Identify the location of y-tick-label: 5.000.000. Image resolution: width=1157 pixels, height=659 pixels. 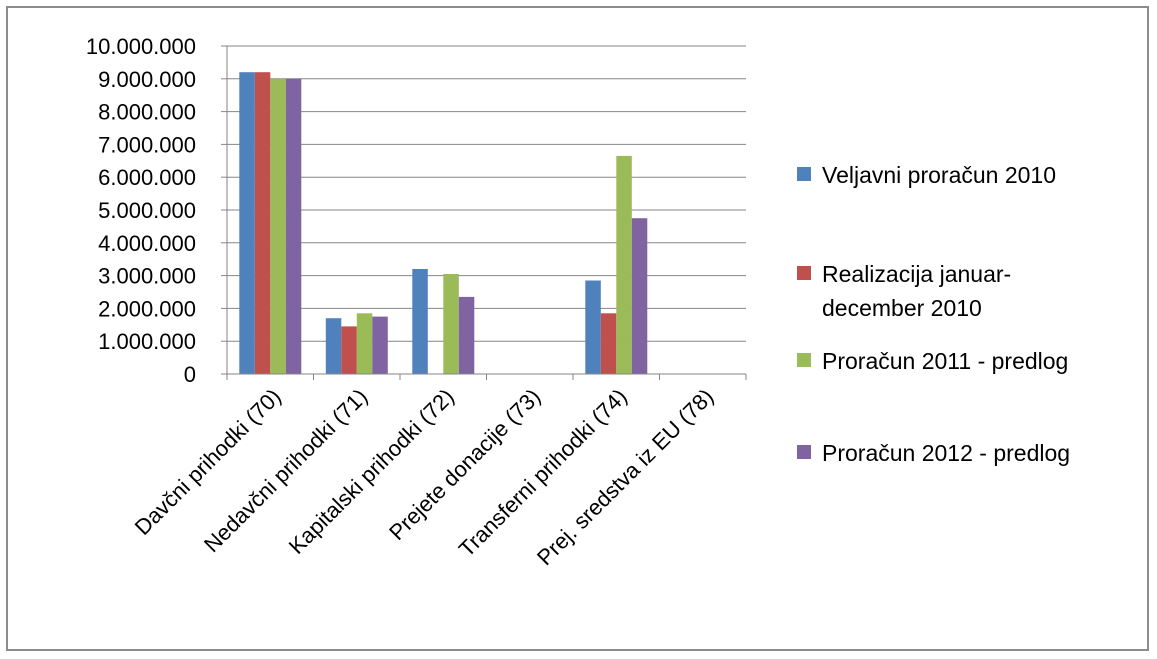
(147, 210).